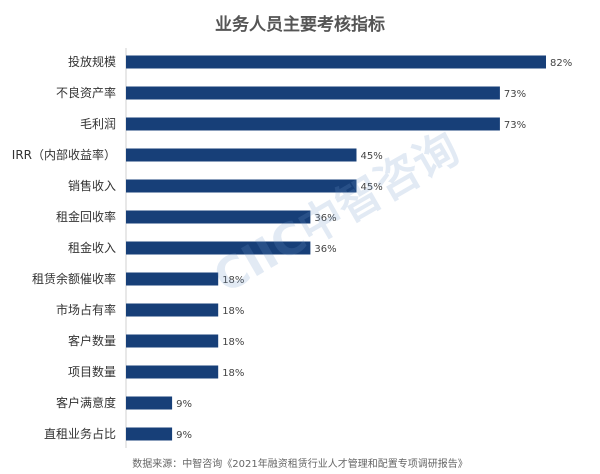 Image resolution: width=600 pixels, height=474 pixels. I want to click on category-label-客户满意度: 客户满意度, so click(86, 402).